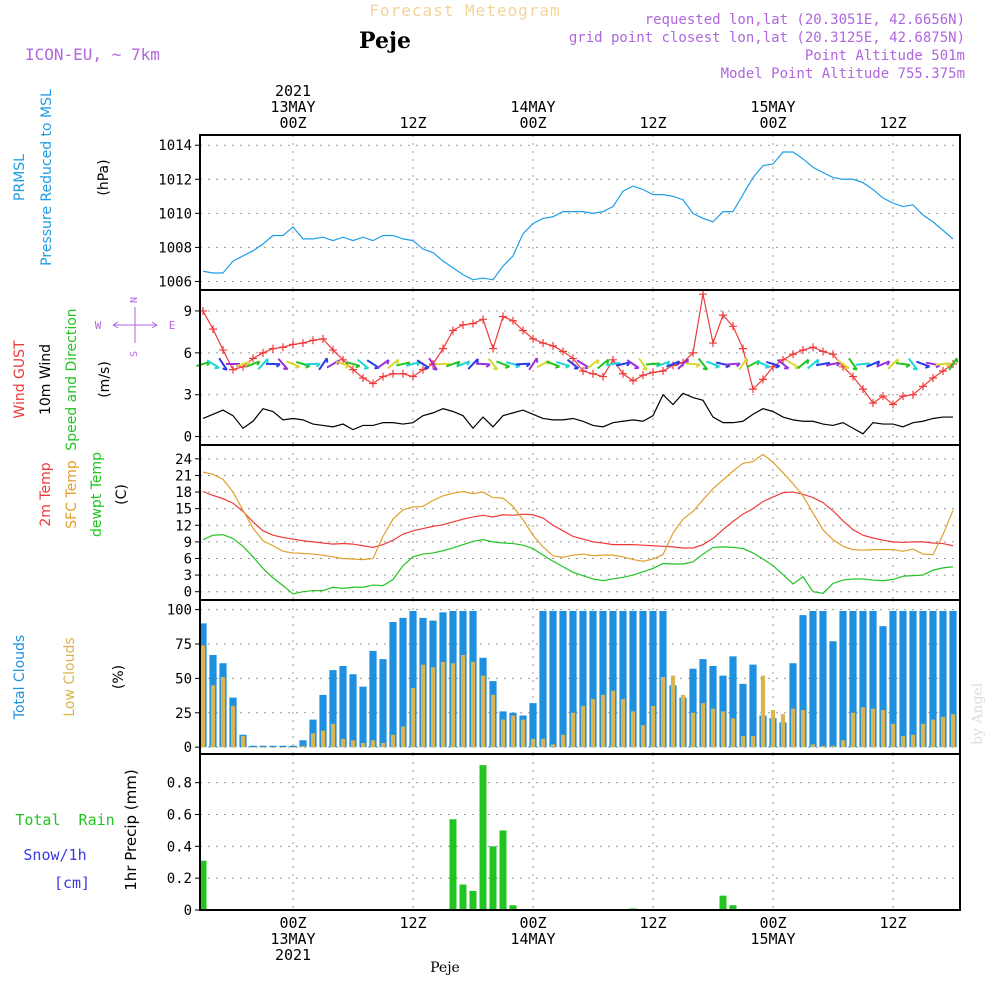  Describe the element at coordinates (564, 677) in the screenshot. I see `panel-4: 0 25 50 75 100` at that location.